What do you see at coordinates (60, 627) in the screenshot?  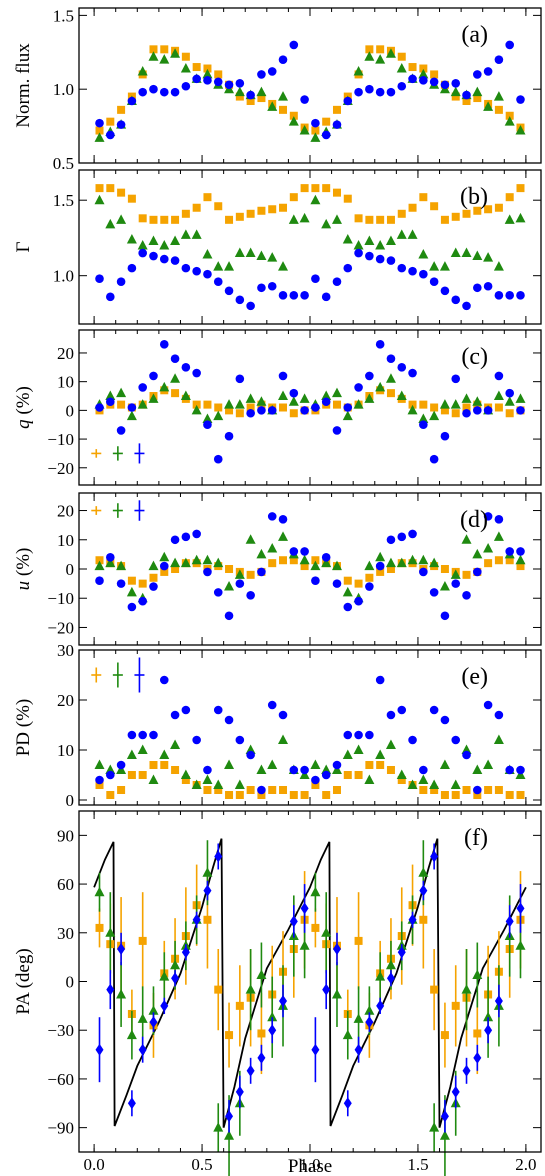 I see `y-tick-label: −20` at bounding box center [60, 627].